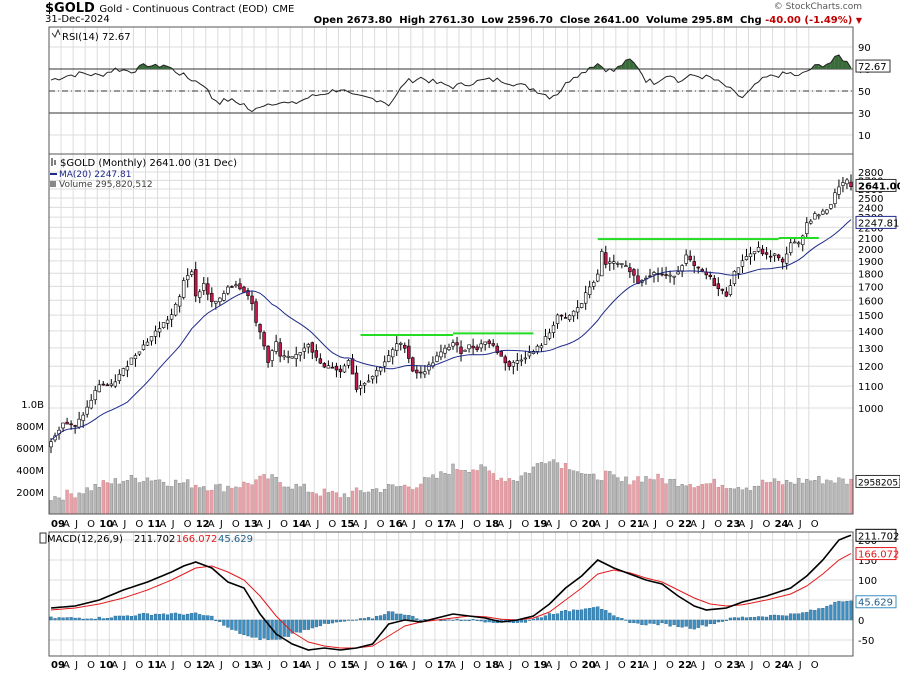 This screenshot has width=900, height=673. What do you see at coordinates (347, 665) in the screenshot?
I see `time-axis-label: 15` at bounding box center [347, 665].